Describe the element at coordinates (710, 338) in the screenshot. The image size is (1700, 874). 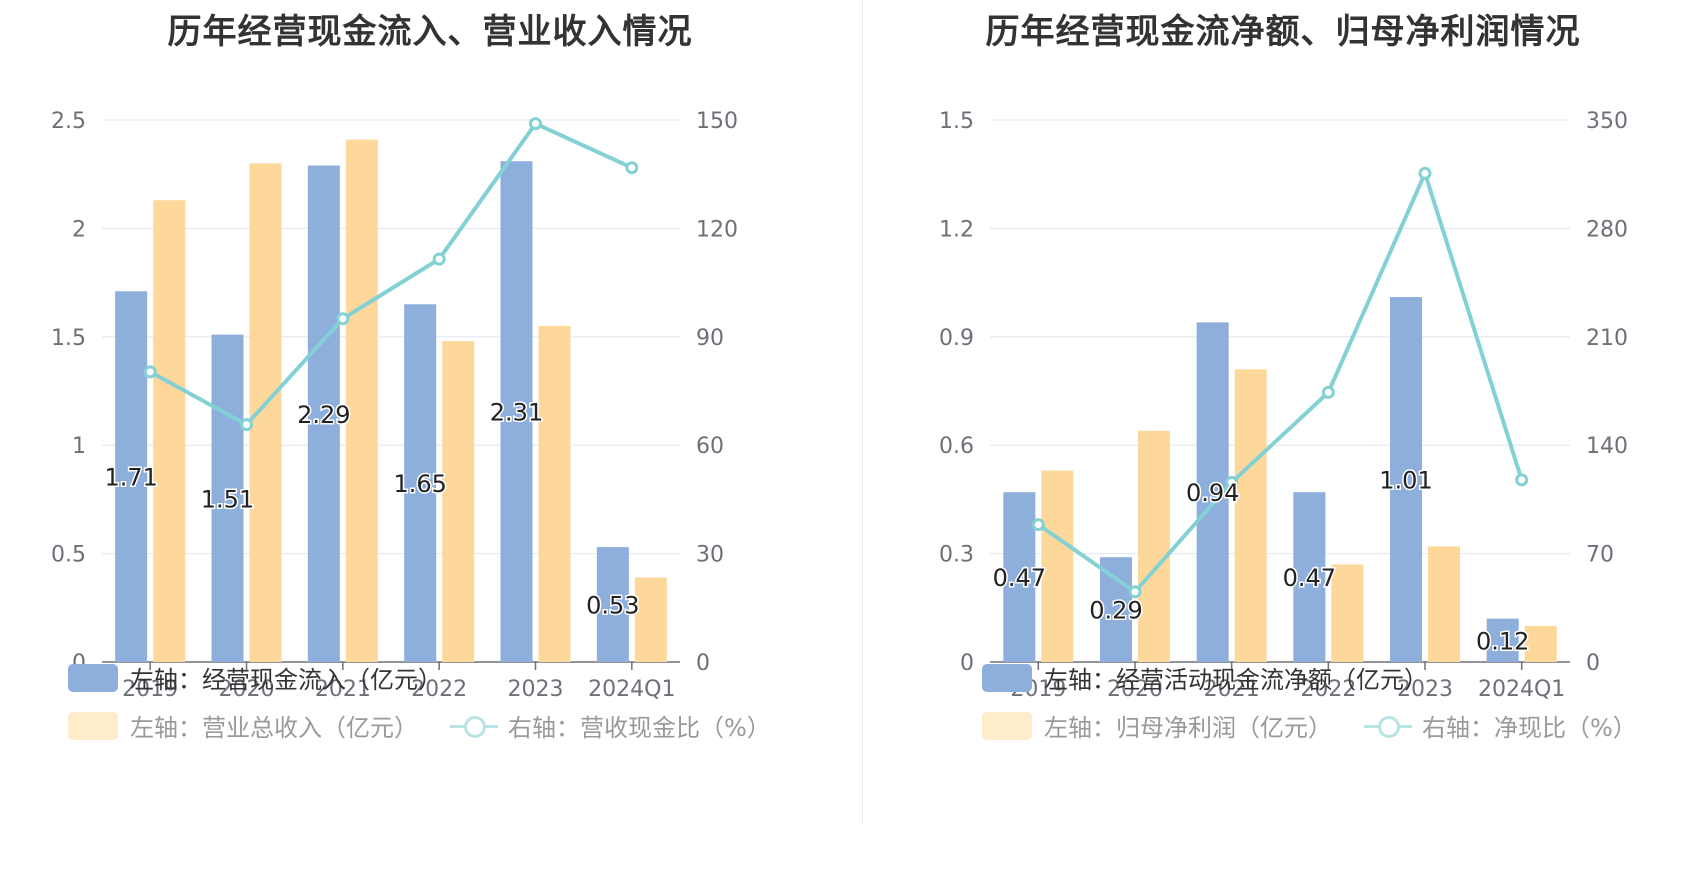
I see `right-axis-tick-label: 90` at that location.